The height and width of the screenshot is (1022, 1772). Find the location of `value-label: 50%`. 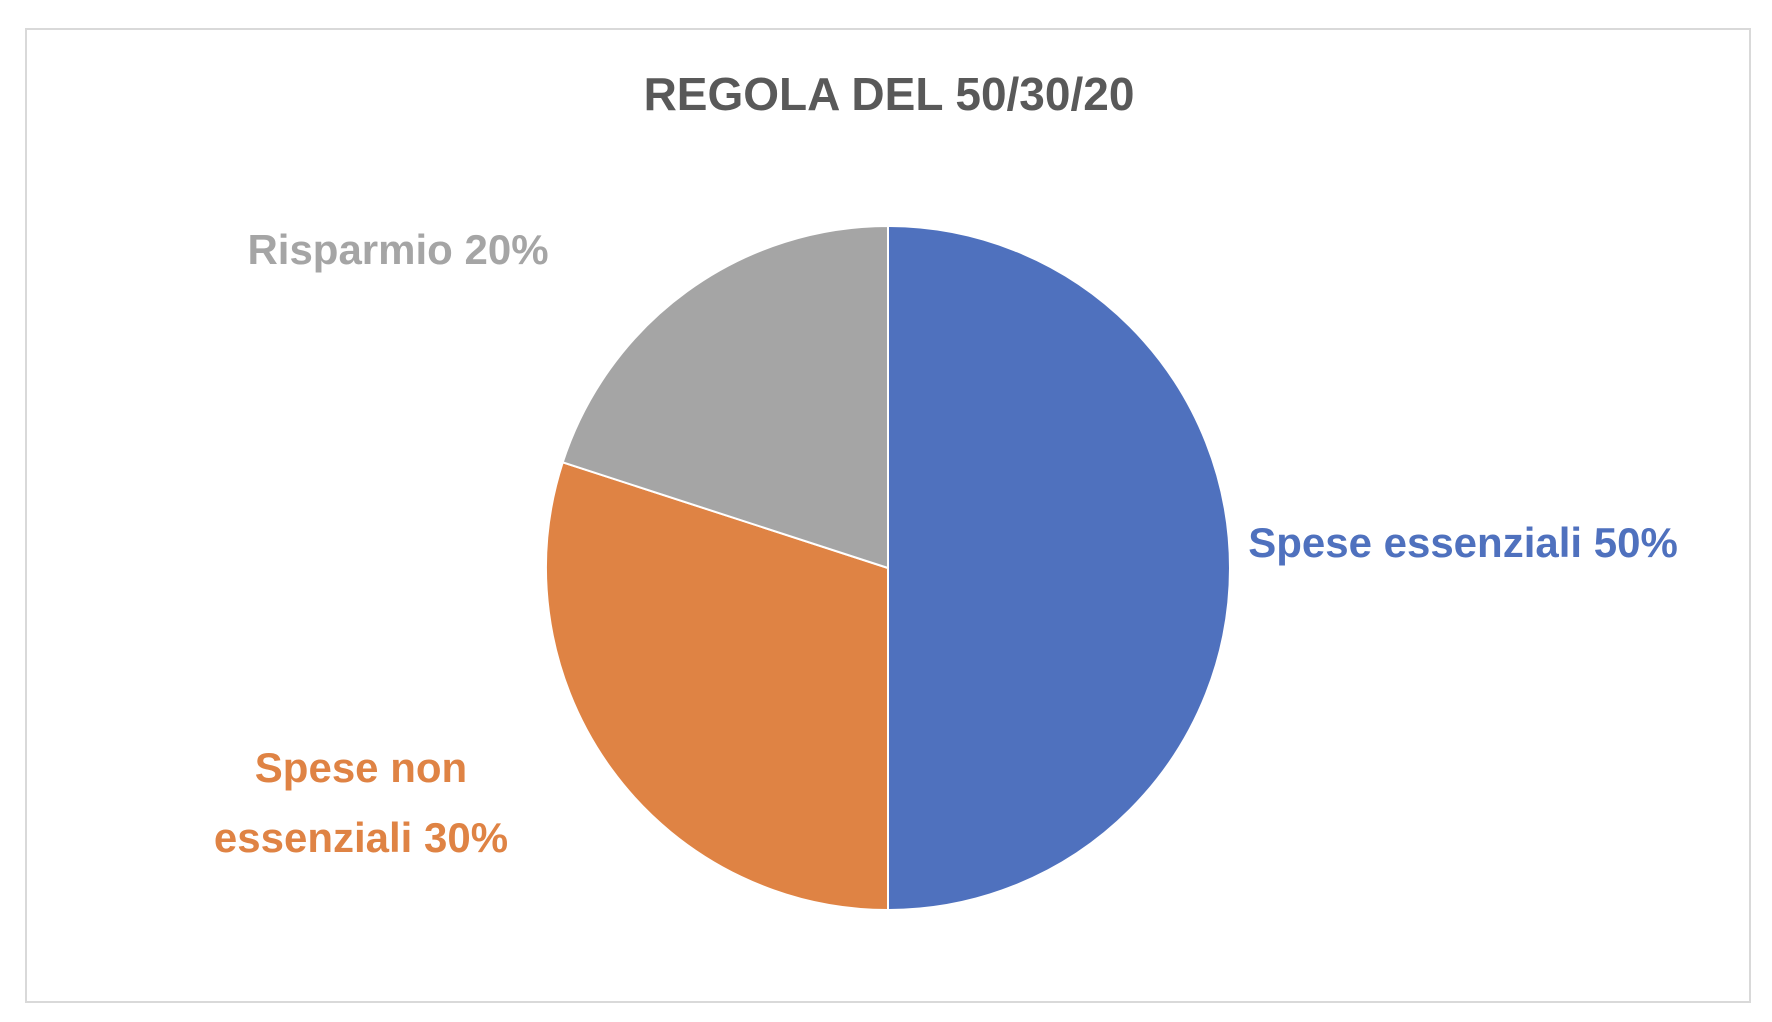

value-label: 50% is located at coordinates (1635, 542).